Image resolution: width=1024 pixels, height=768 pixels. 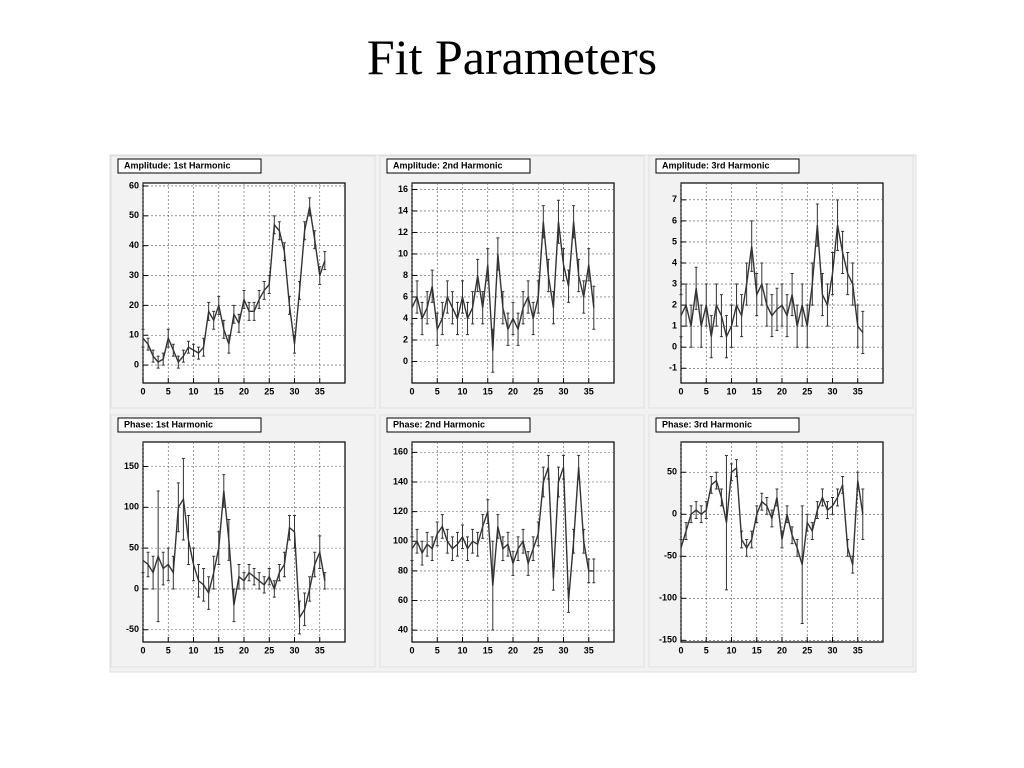 What do you see at coordinates (439, 424) in the screenshot?
I see `chart-title: Phase: 2nd Harmonic` at bounding box center [439, 424].